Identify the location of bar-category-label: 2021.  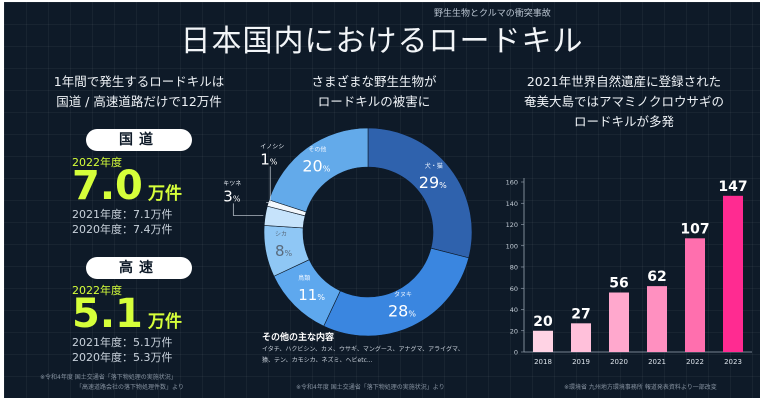
(657, 362).